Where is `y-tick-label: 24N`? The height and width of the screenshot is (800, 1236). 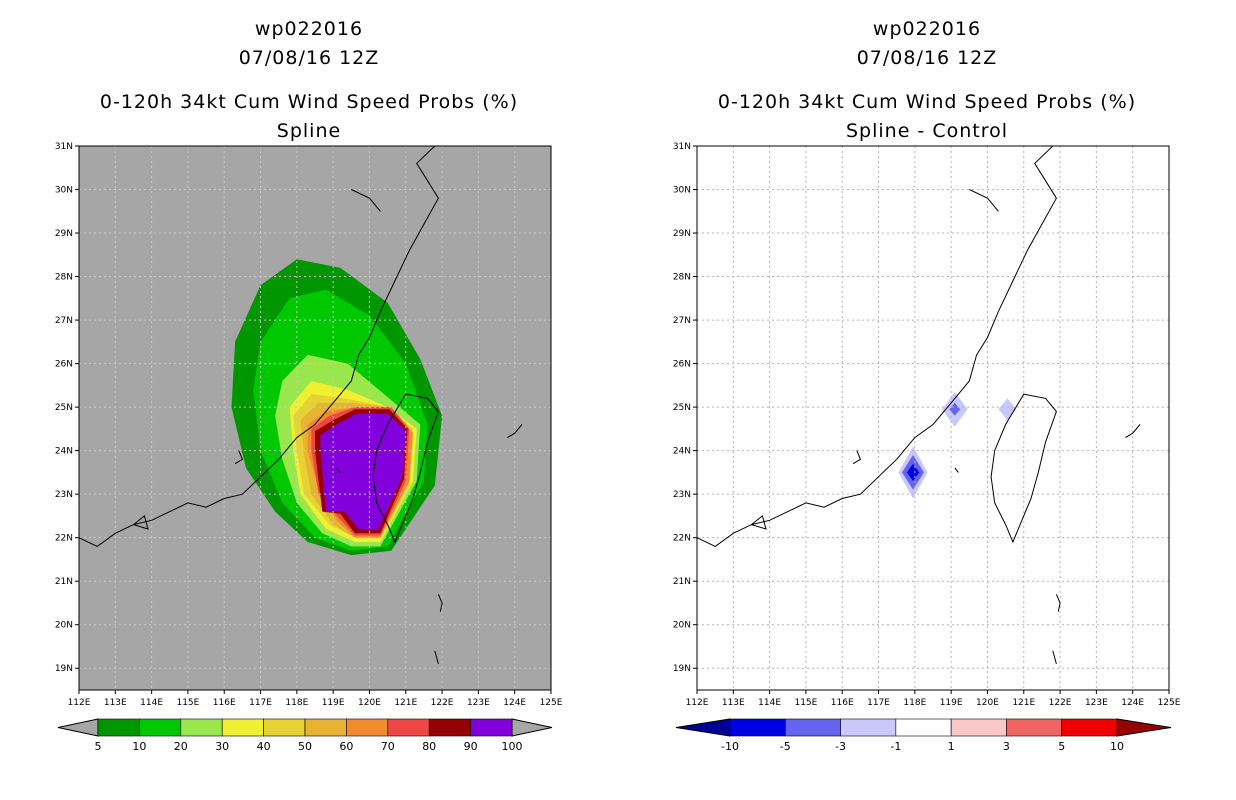
y-tick-label: 24N is located at coordinates (682, 452).